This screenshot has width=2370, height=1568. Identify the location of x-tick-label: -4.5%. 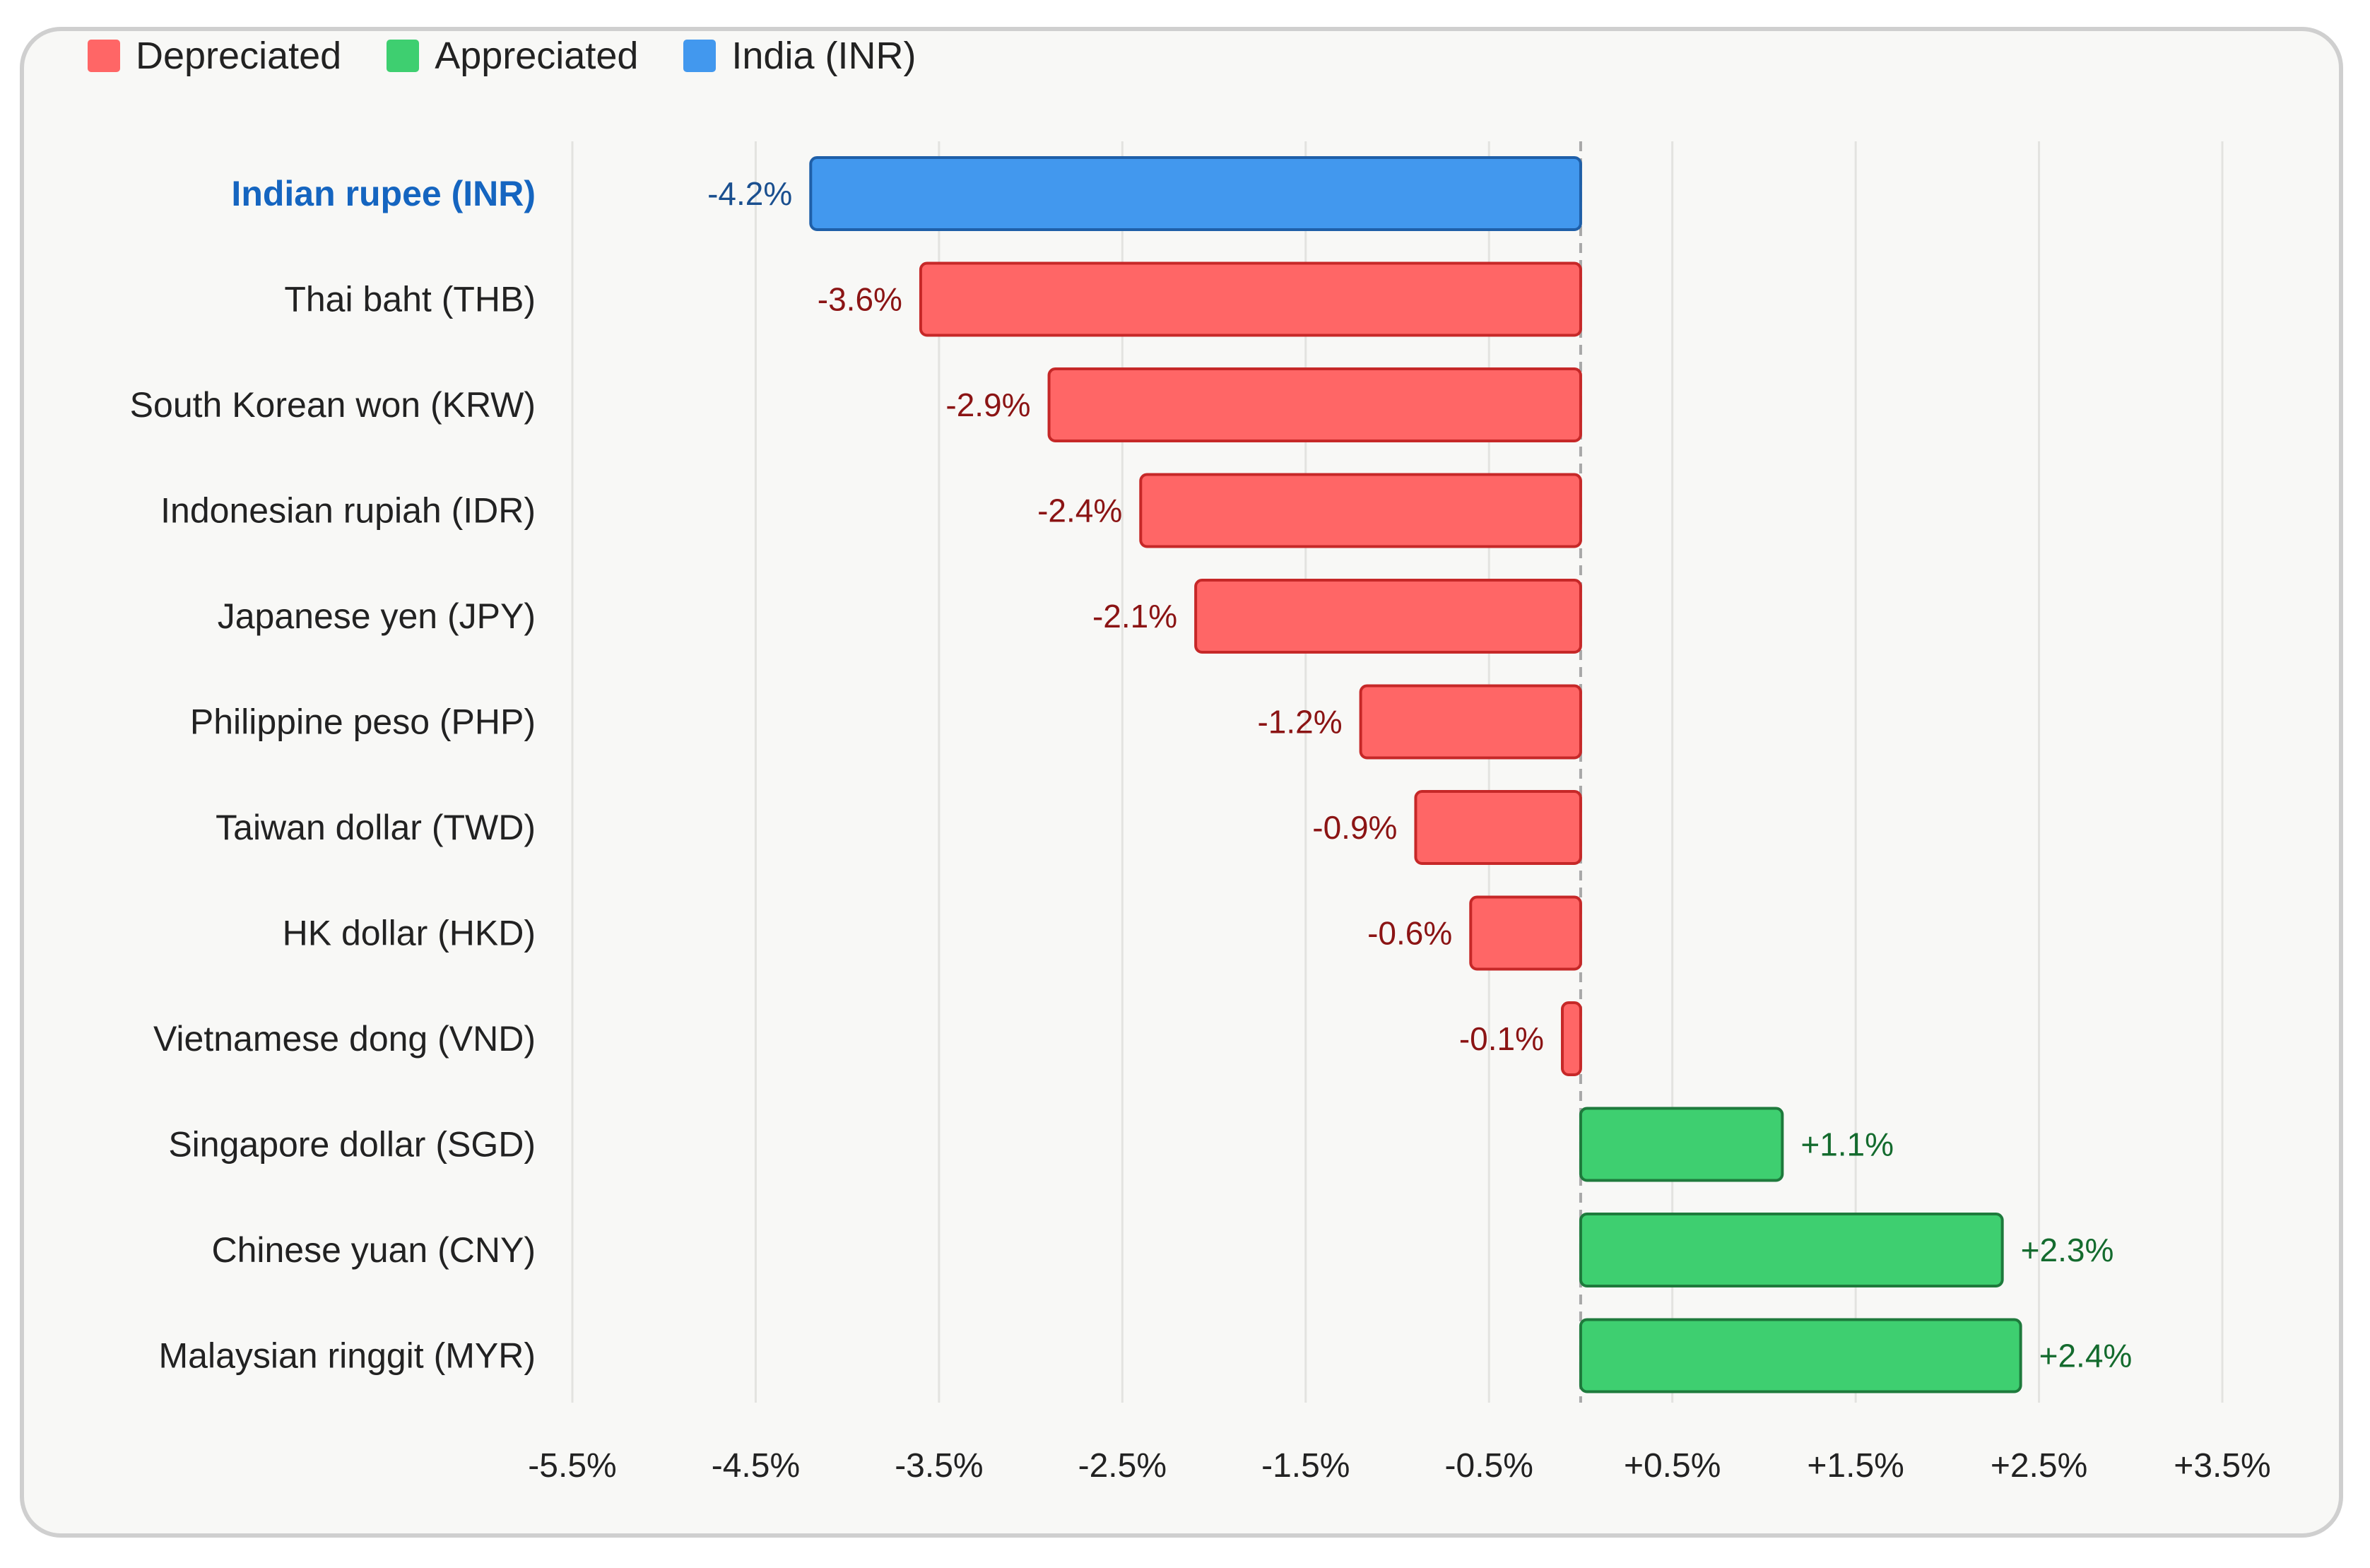
(756, 1466).